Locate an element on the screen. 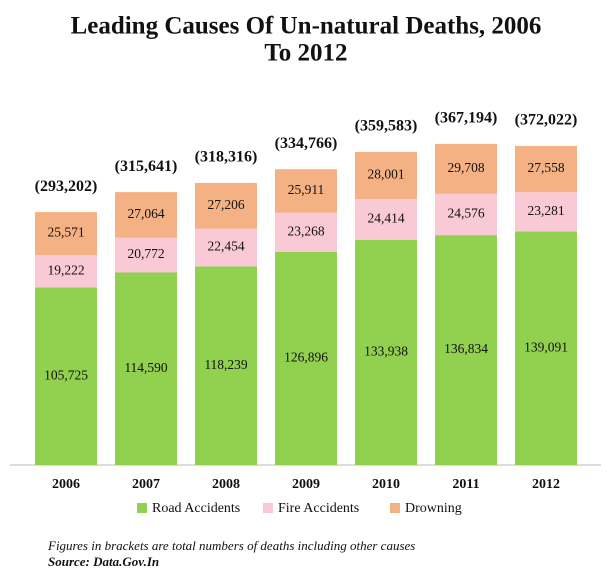 The height and width of the screenshot is (569, 611). total-label: (334,766) is located at coordinates (306, 143).